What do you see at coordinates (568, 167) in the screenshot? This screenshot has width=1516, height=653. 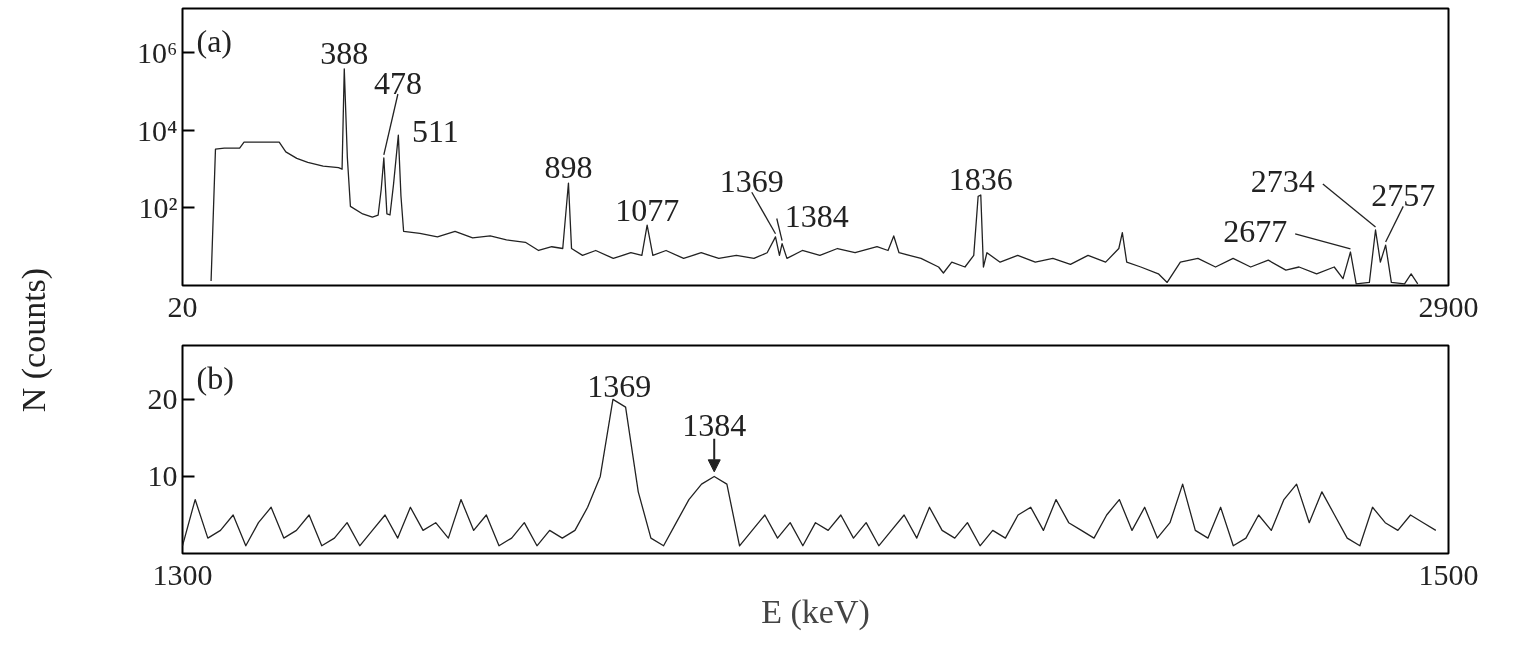 I see `annotation: 898` at bounding box center [568, 167].